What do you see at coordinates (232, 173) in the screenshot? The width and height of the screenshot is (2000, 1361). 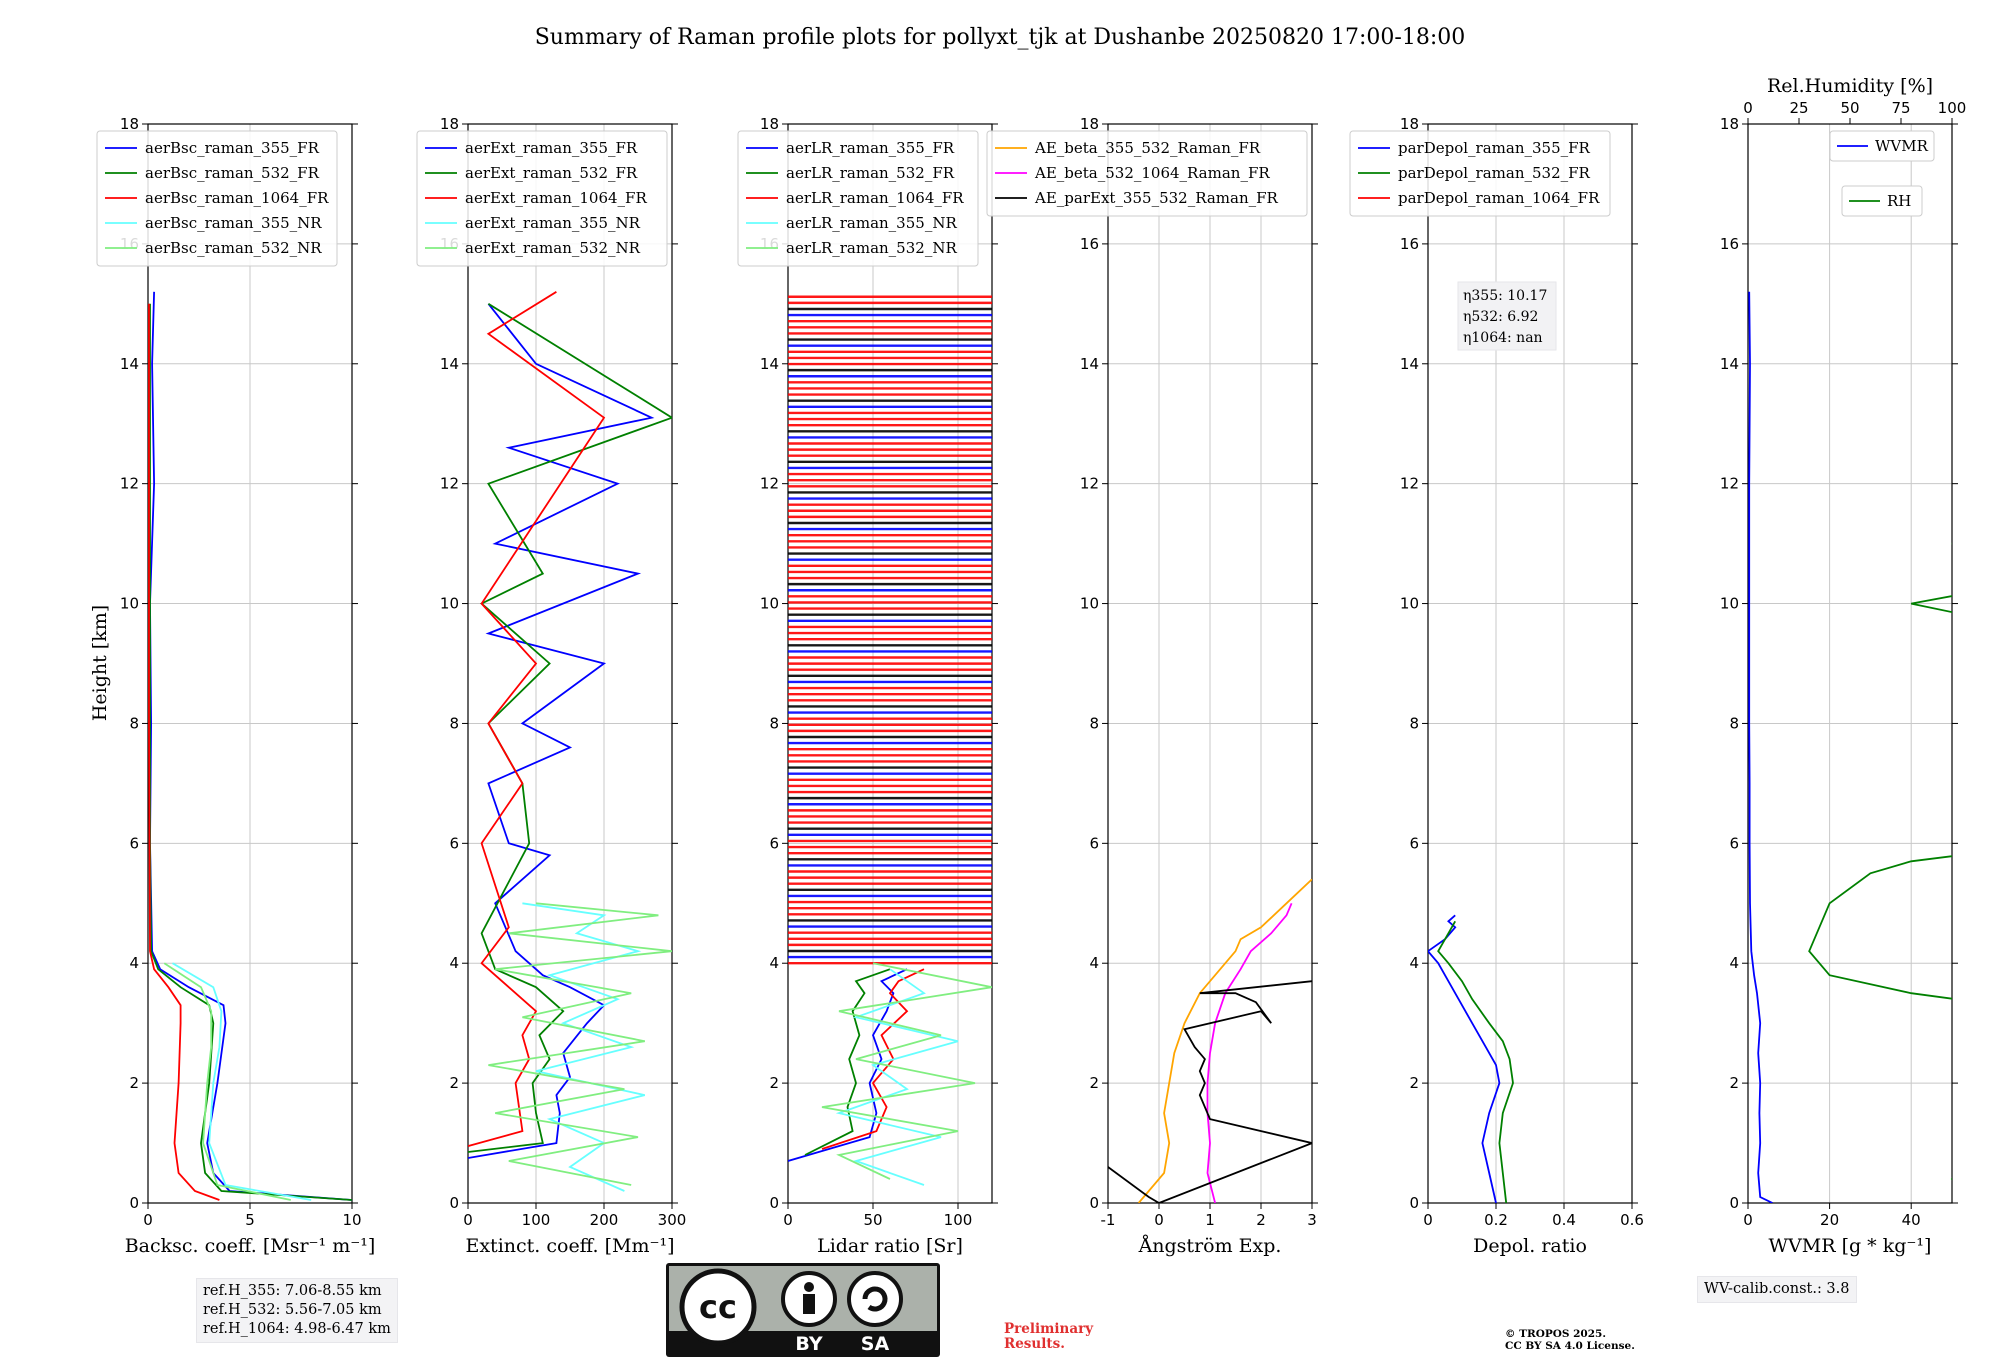 I see `legend-entry: aerBsc_raman_532_FR` at bounding box center [232, 173].